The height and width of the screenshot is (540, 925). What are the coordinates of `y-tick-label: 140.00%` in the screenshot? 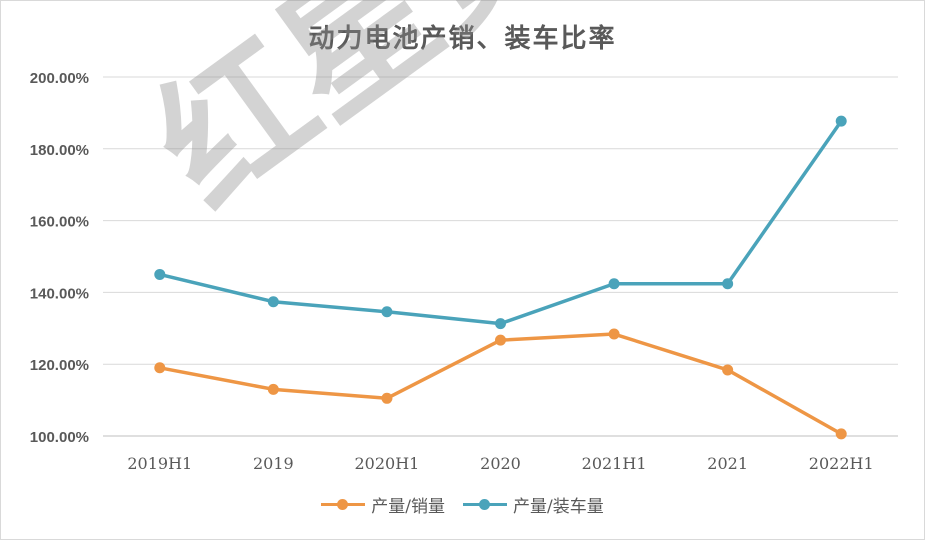 It's located at (59, 293).